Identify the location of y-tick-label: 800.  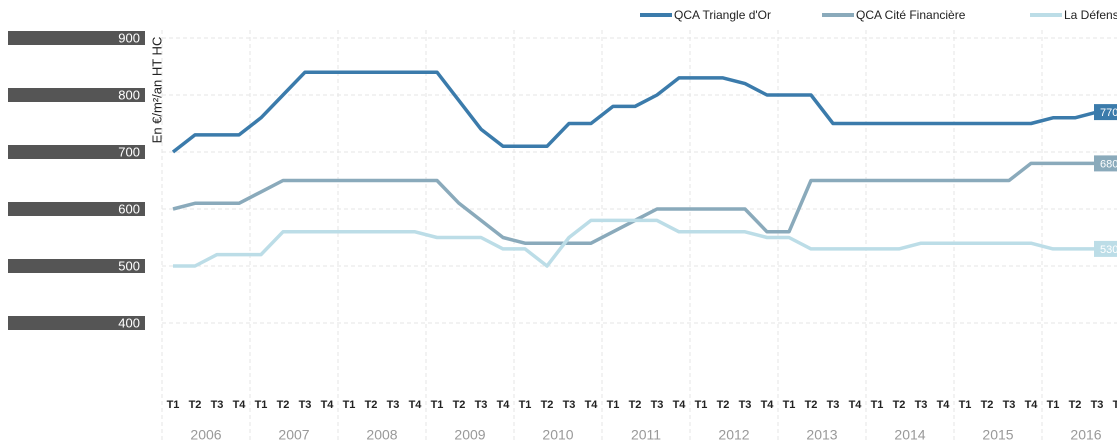
(129, 94).